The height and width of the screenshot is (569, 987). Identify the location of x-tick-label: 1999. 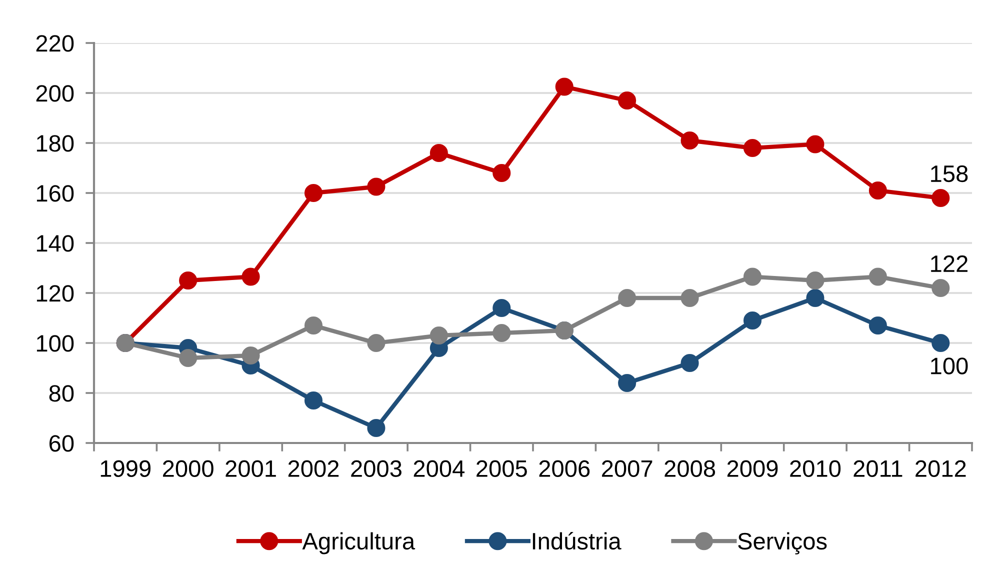
(125, 469).